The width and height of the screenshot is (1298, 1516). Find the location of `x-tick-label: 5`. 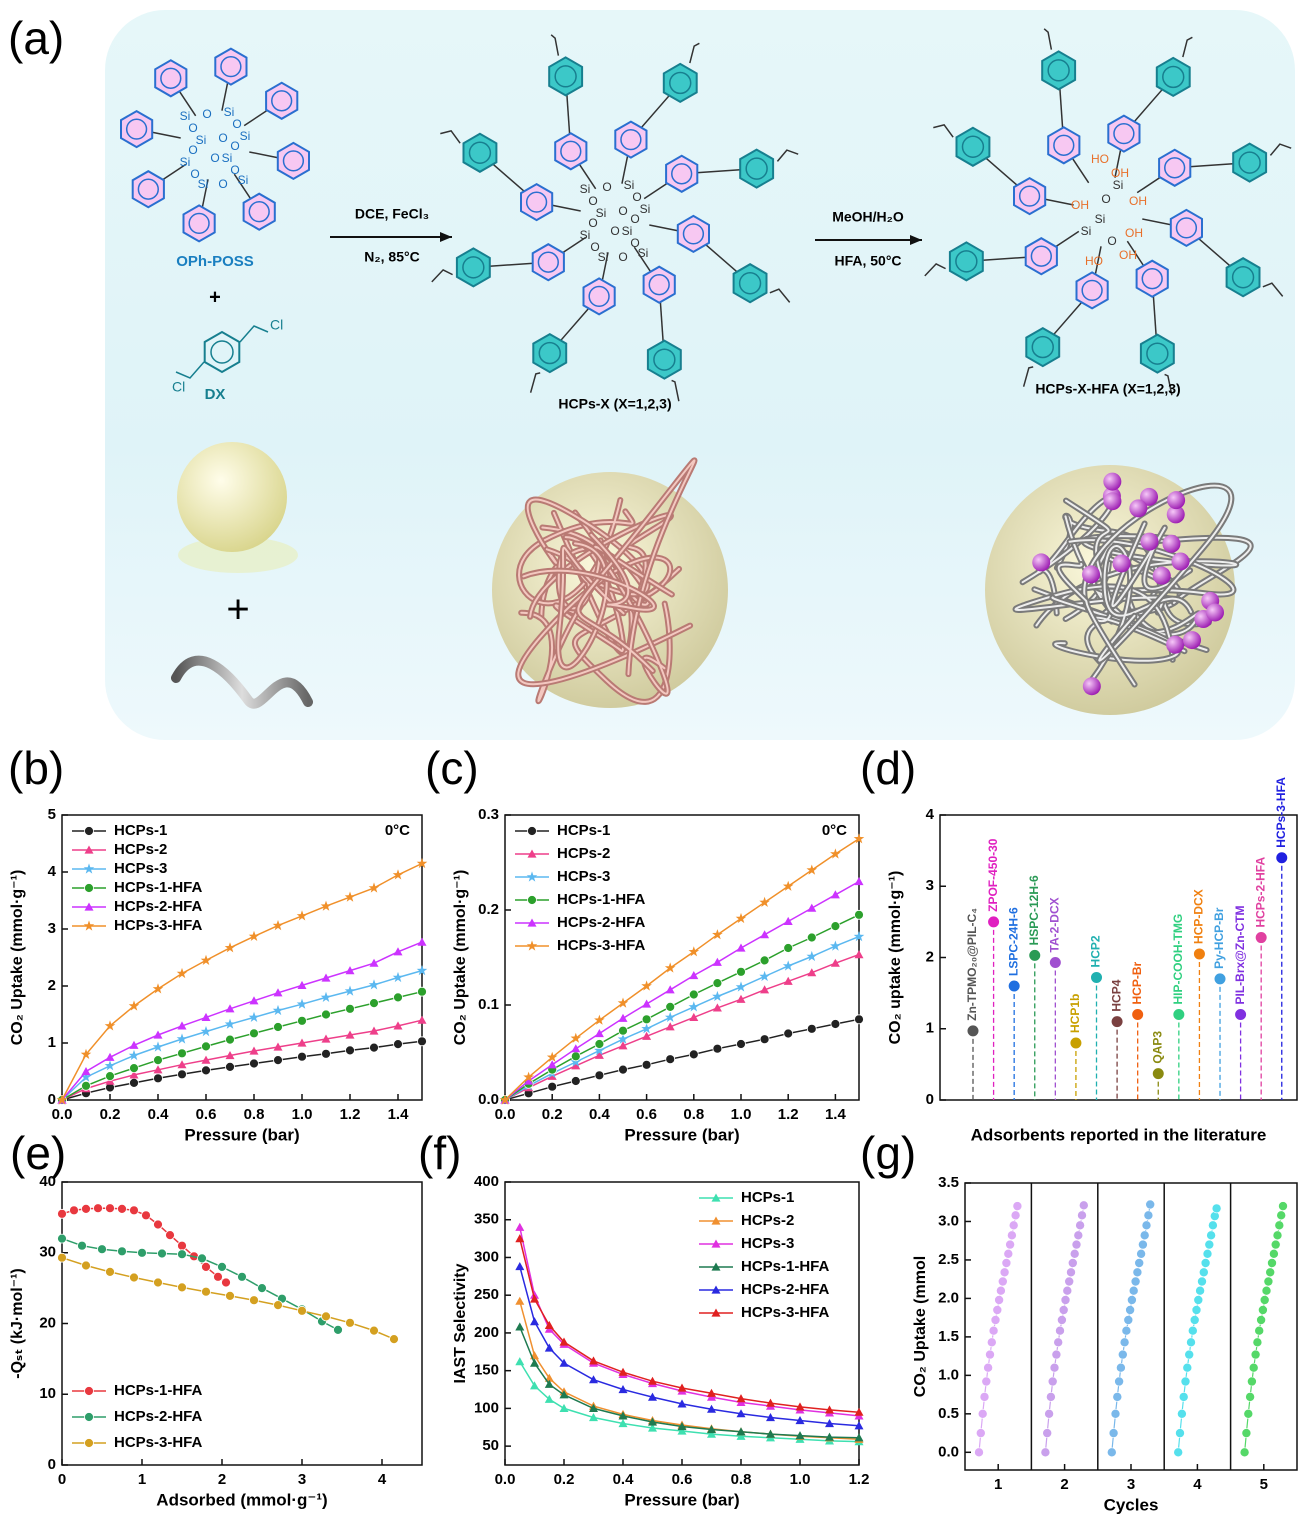

x-tick-label: 5 is located at coordinates (1264, 1484).